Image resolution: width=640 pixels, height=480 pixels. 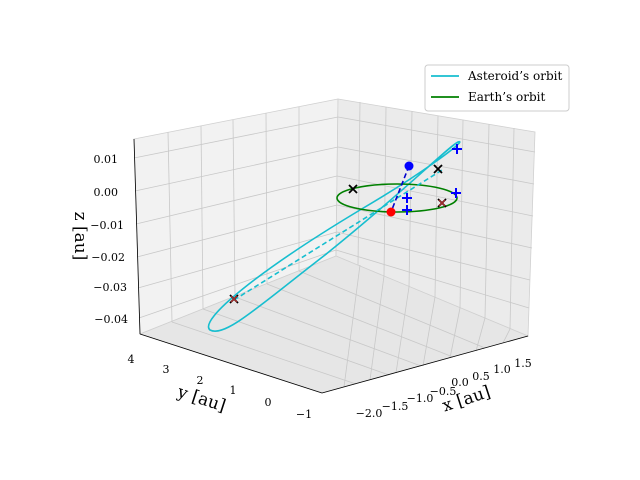 What do you see at coordinates (166, 369) in the screenshot?
I see `y-tick-label: 3` at bounding box center [166, 369].